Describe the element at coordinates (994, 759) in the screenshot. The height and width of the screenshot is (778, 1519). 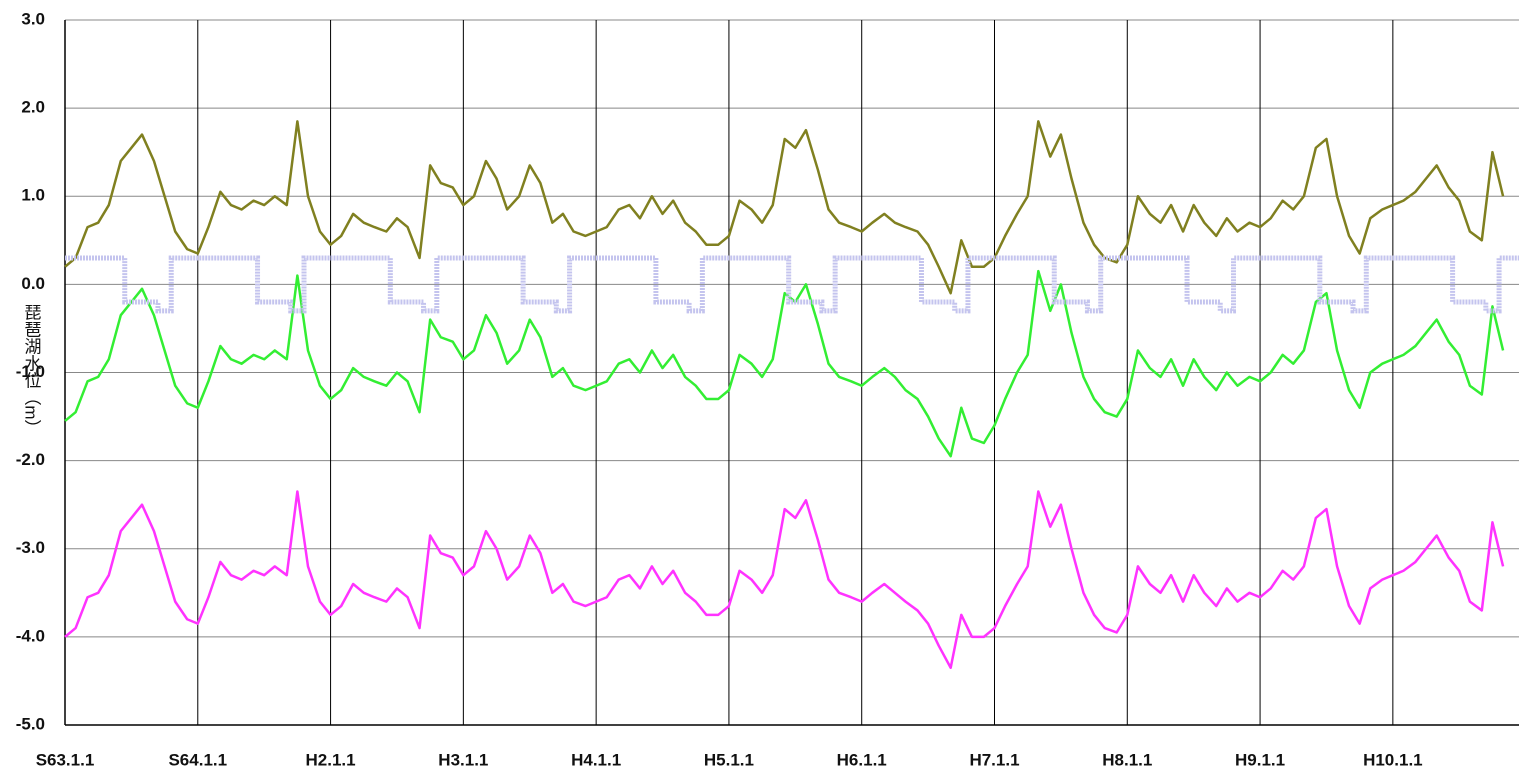
I see `x-tick-label: H7.1.1` at that location.